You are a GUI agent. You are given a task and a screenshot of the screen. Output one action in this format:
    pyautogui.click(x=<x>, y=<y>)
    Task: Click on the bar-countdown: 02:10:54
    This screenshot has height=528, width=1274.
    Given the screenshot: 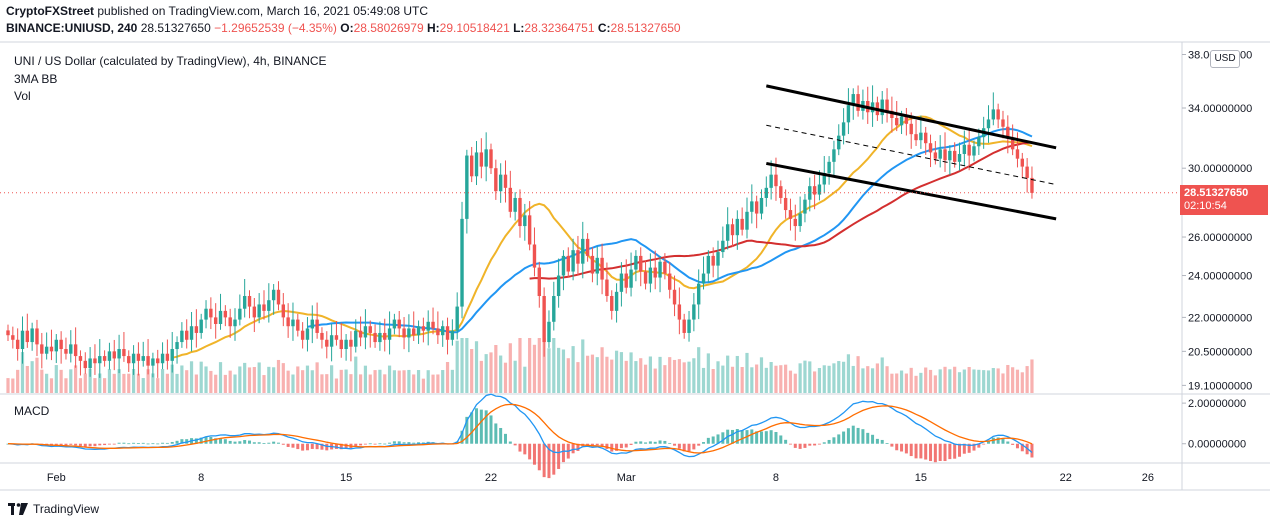 What is the action you would take?
    pyautogui.click(x=1205, y=205)
    